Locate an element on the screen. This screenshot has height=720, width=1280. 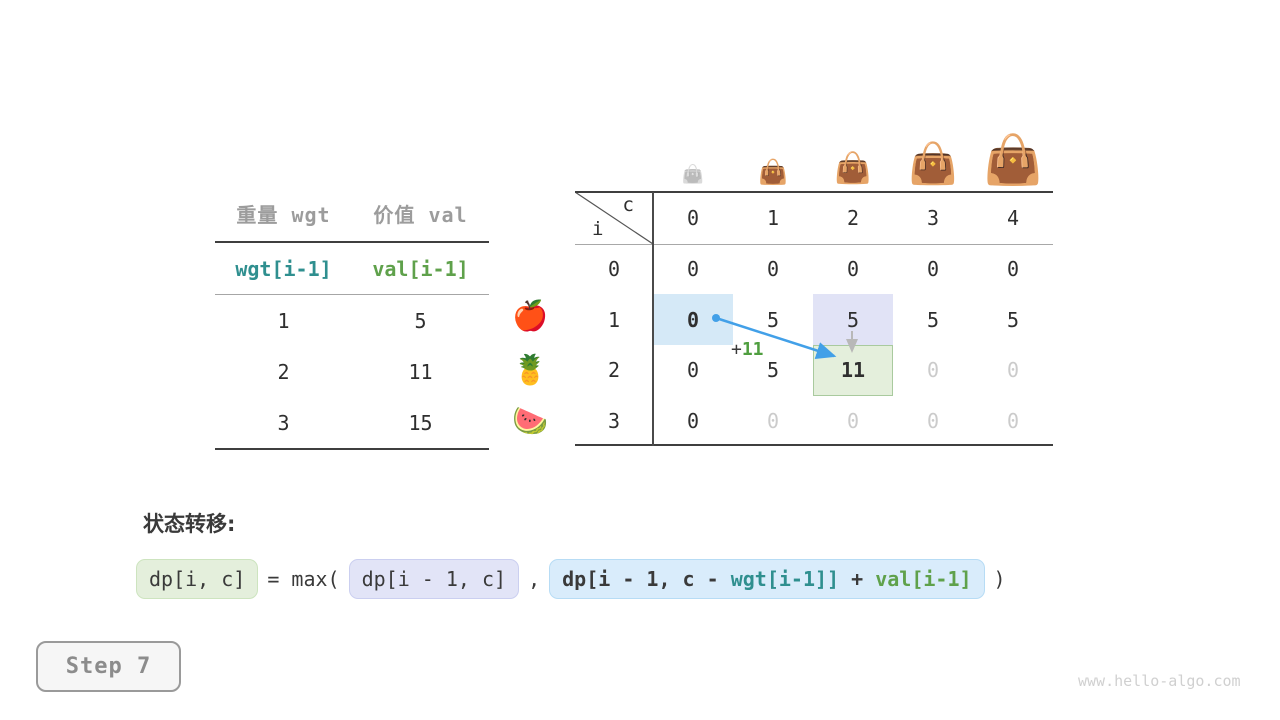
formula-arg-keep: dp[i - 1, c] is located at coordinates (434, 579).